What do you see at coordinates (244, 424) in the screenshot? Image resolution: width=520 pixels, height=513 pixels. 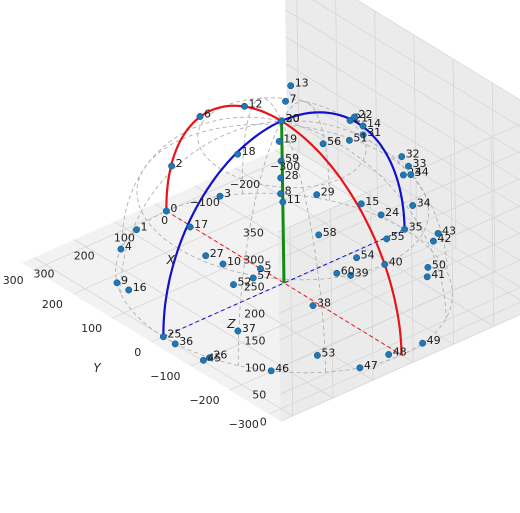 I see `y-tick-label: −300` at bounding box center [244, 424].